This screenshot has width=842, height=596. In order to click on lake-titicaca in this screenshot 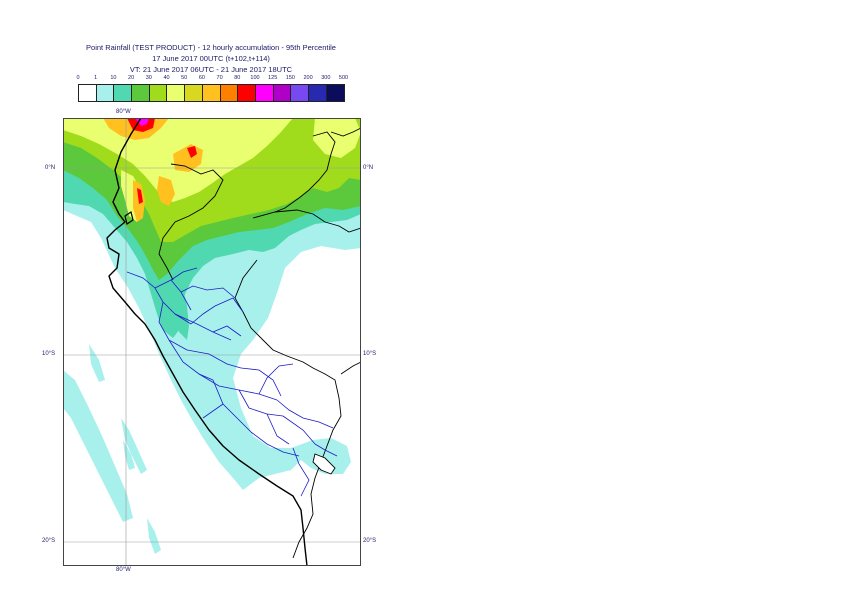, I will do `click(324, 464)`.